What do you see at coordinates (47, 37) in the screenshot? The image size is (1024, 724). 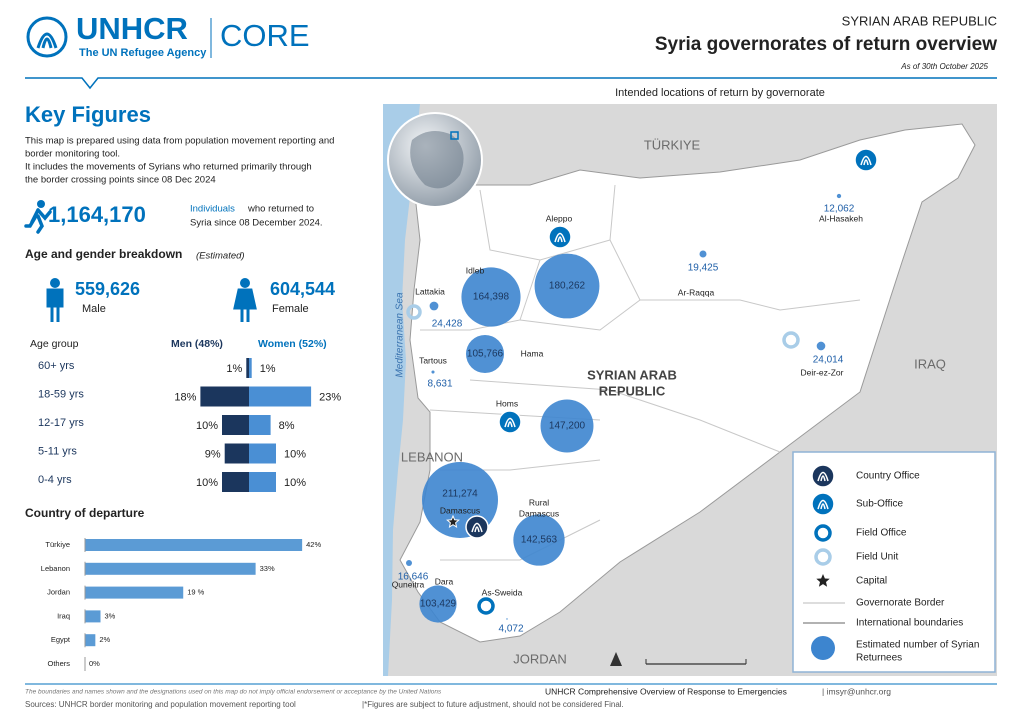 I see `logo` at bounding box center [47, 37].